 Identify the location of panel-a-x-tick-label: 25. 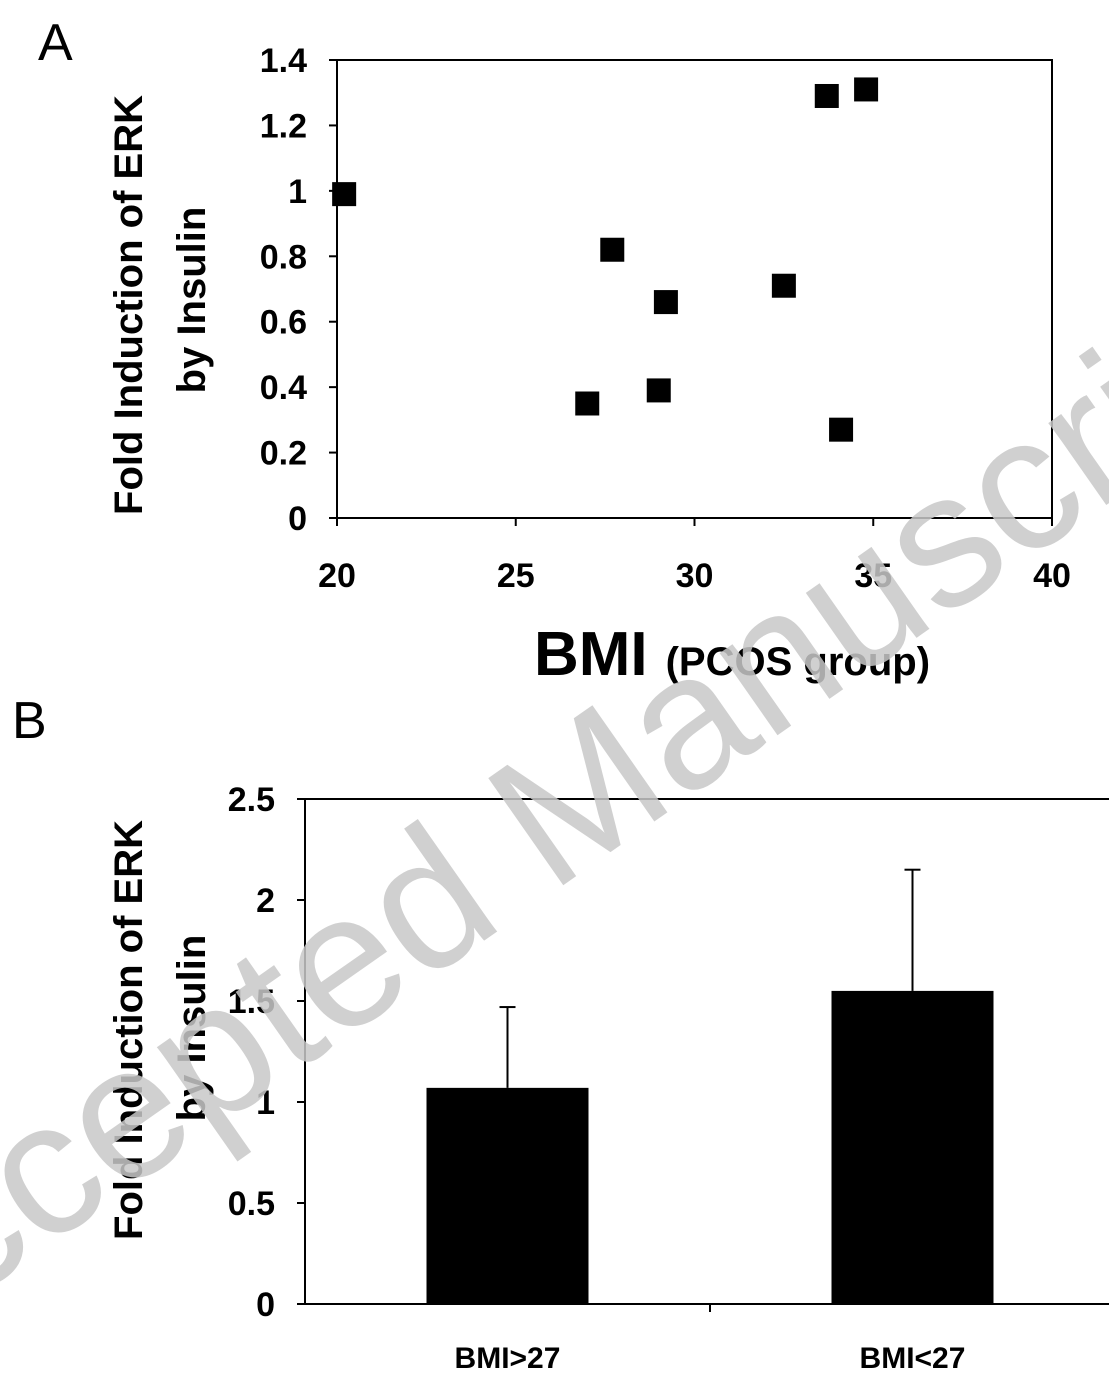
(516, 576).